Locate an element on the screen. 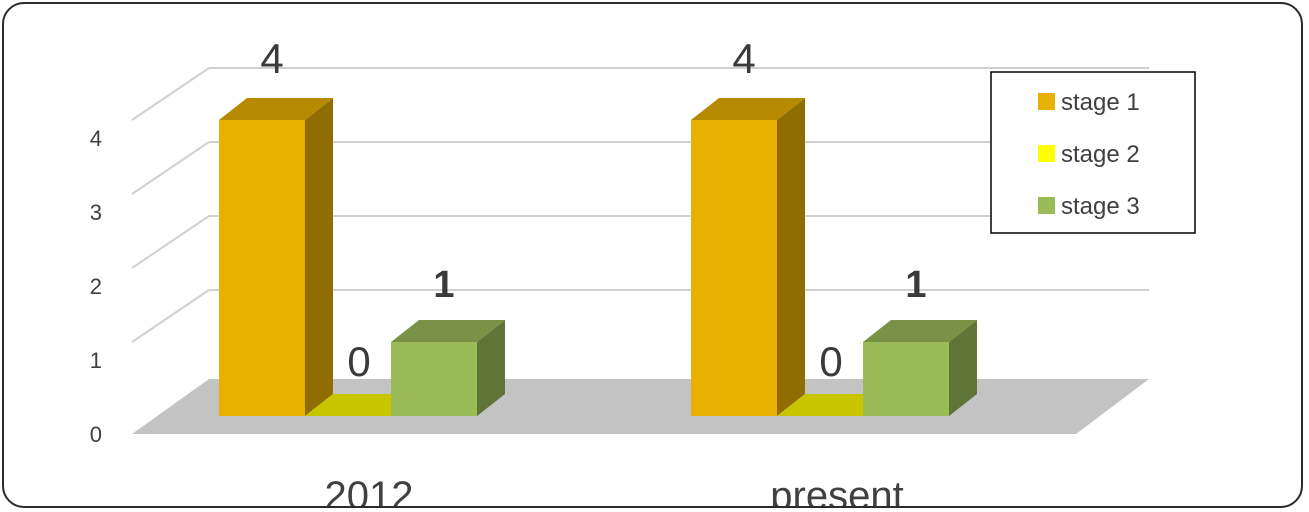  legend: stage 1 stage 2 stage 3 is located at coordinates (1093, 152).